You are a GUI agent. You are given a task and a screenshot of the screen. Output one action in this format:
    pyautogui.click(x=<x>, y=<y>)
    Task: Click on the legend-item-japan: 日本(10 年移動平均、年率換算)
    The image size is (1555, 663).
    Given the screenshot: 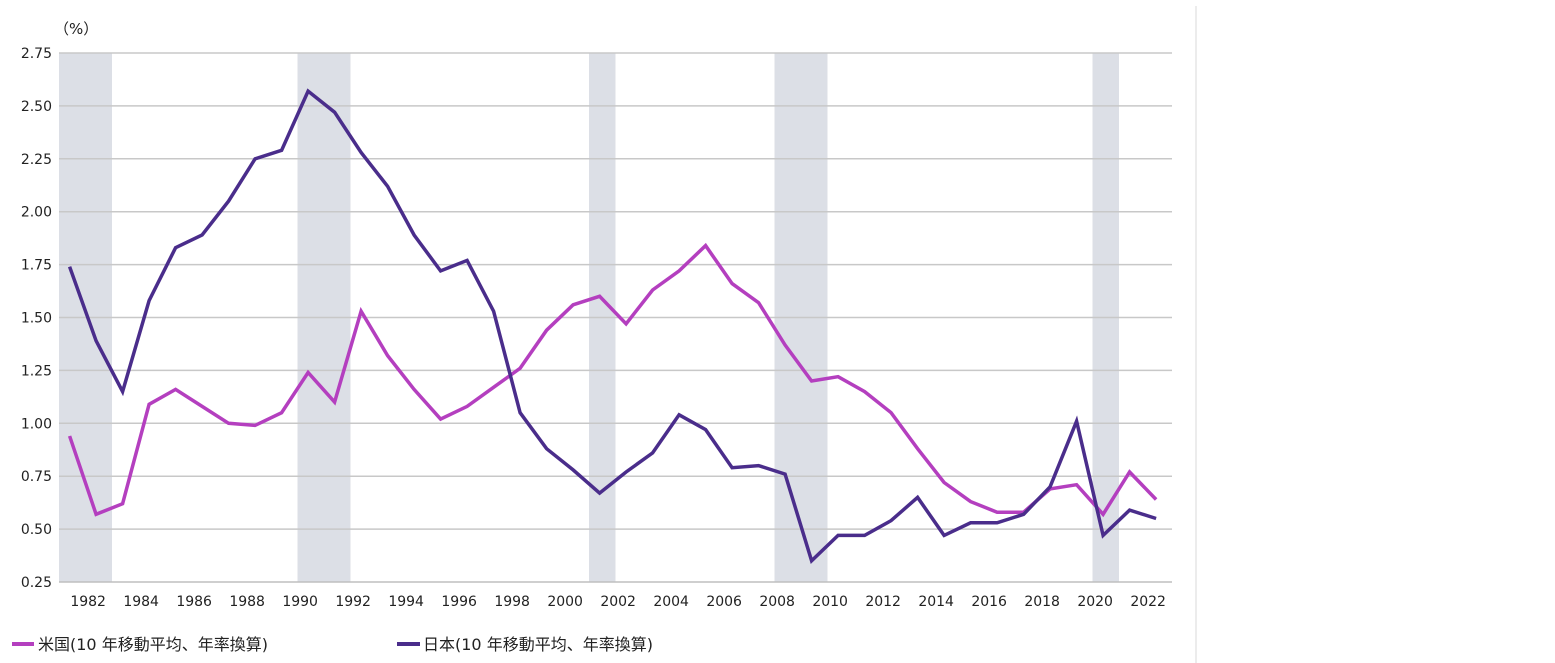 What is the action you would take?
    pyautogui.click(x=525, y=644)
    